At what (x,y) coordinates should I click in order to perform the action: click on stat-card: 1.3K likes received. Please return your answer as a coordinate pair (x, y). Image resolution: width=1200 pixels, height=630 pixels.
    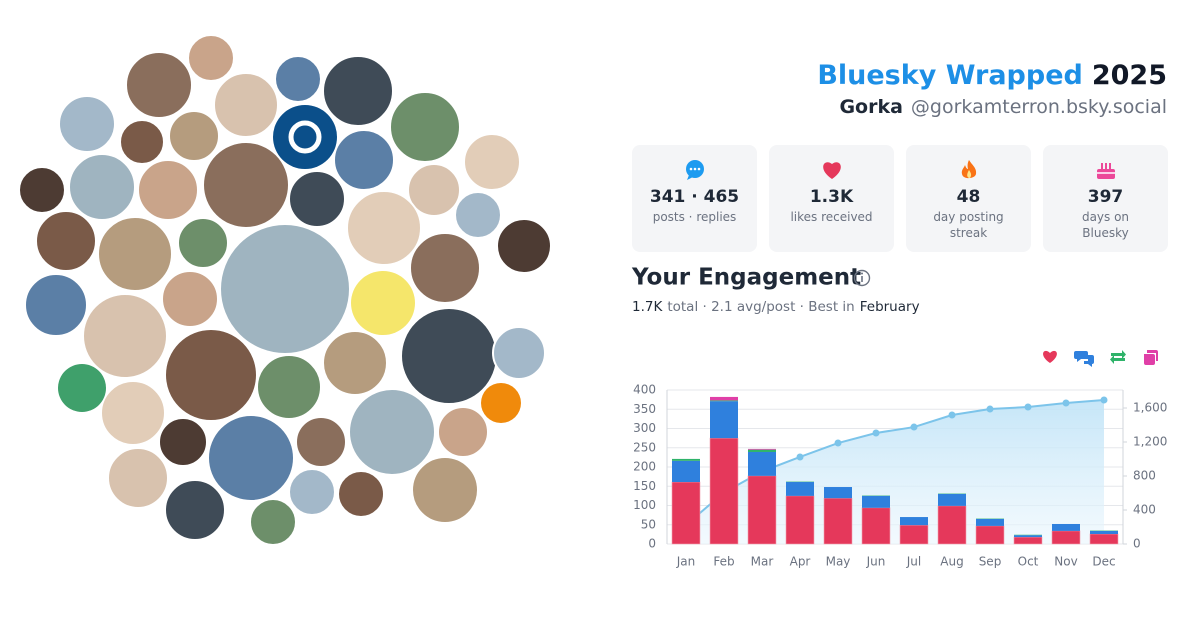
    Looking at the image, I should click on (831, 198).